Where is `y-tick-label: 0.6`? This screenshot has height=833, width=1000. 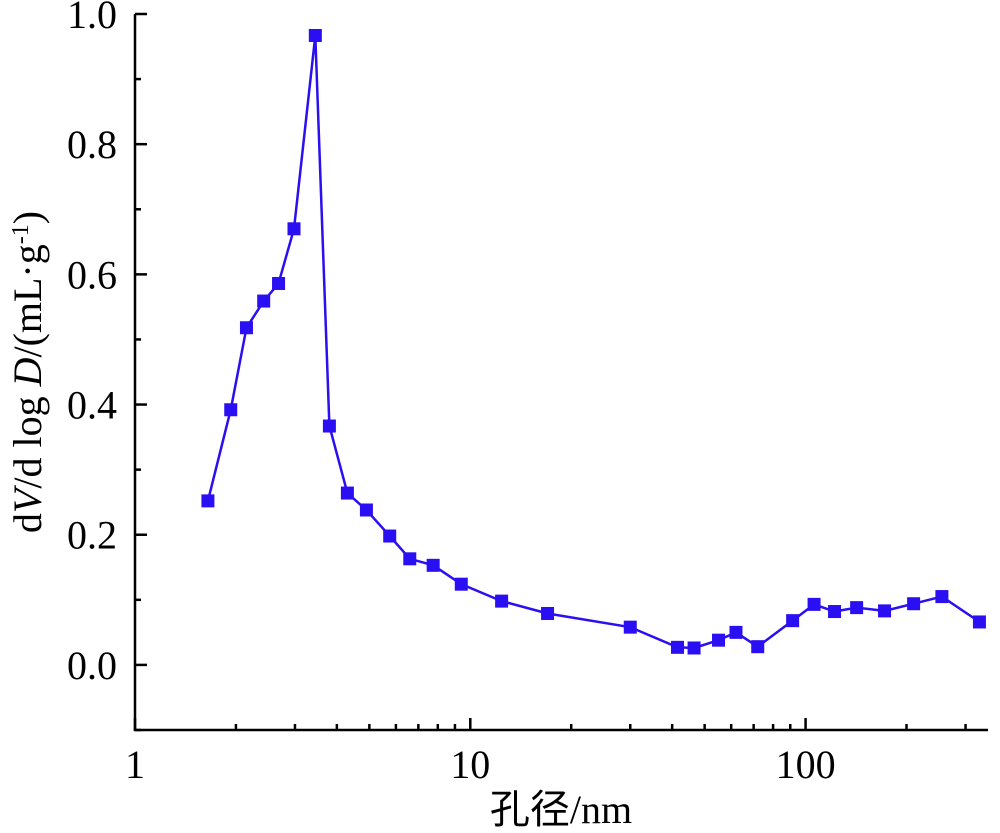
y-tick-label: 0.6 is located at coordinates (92, 274).